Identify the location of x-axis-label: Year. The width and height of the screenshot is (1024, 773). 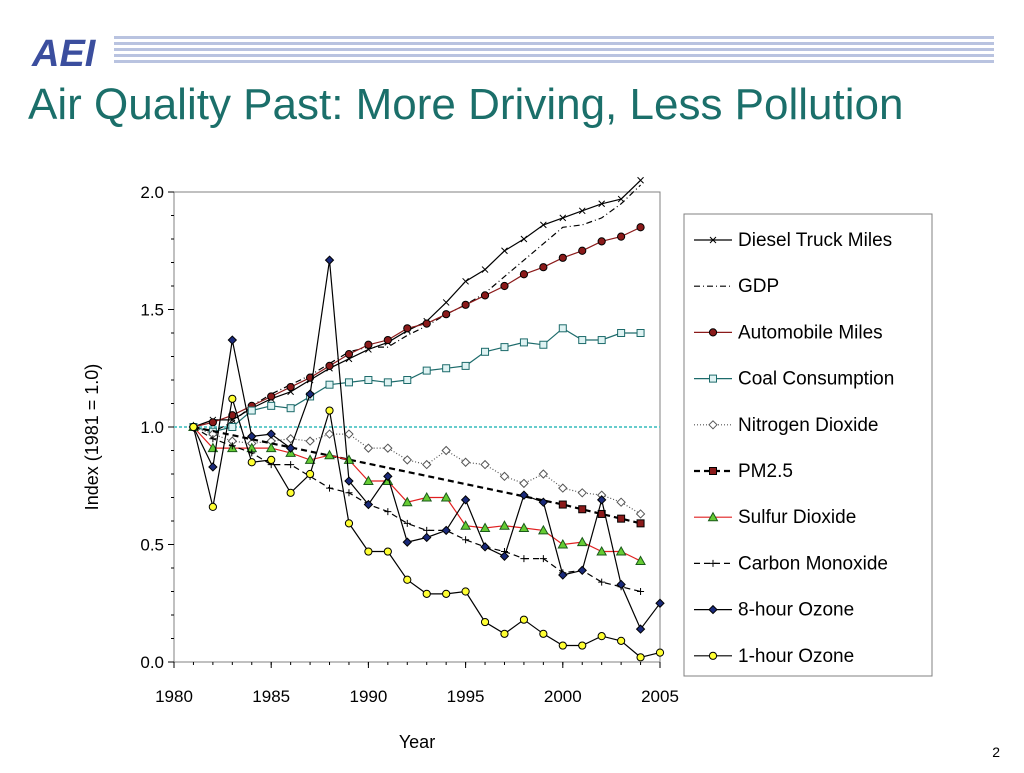
(417, 742).